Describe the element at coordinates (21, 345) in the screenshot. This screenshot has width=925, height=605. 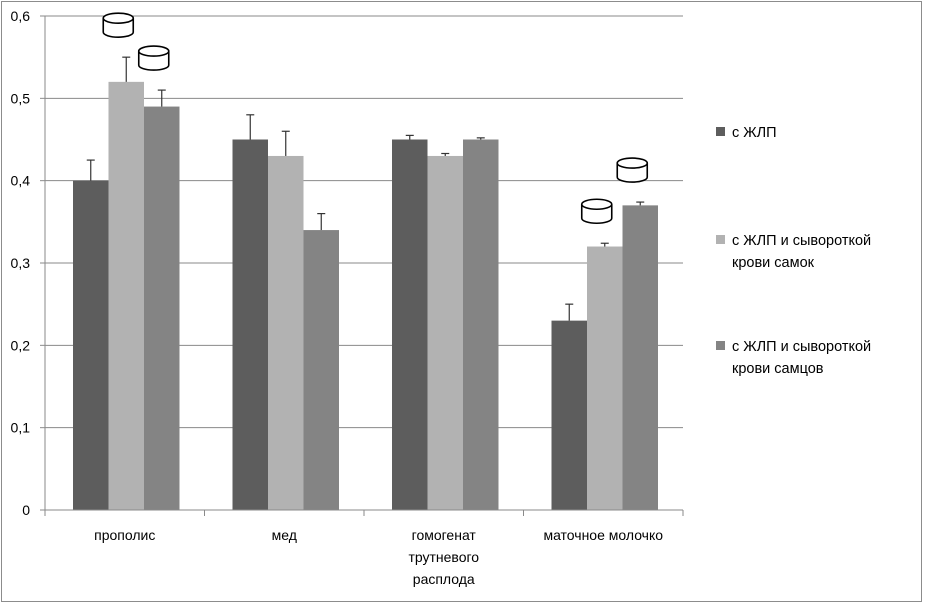
I see `y-tick-label: 0,2` at that location.